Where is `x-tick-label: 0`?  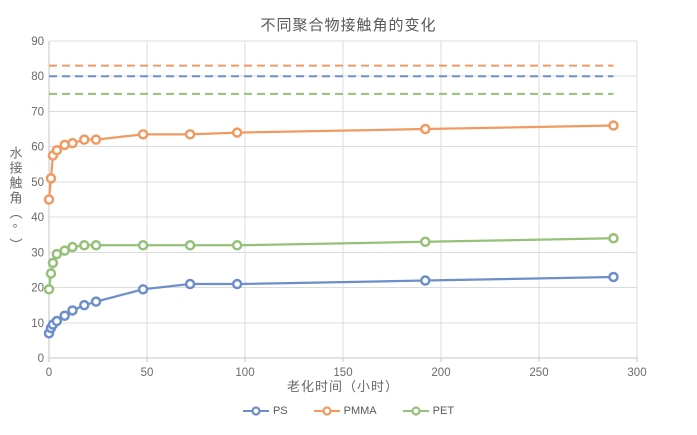
x-tick-label: 0 is located at coordinates (49, 373).